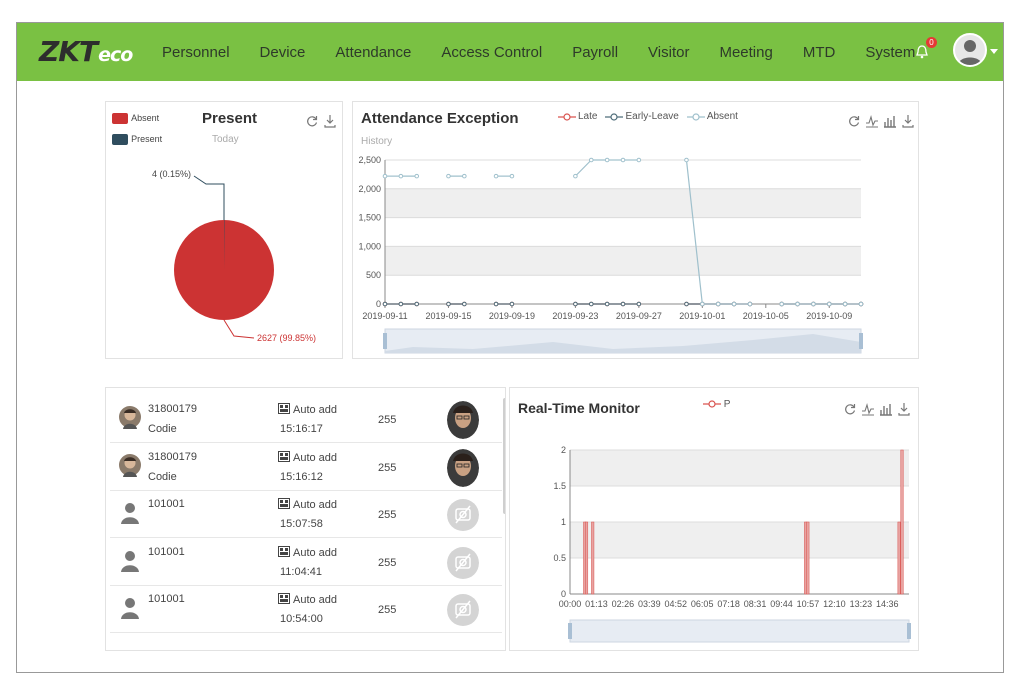 This screenshot has height=683, width=1024. Describe the element at coordinates (306, 609) in the screenshot. I see `table-row: 101001 Auto add 10:54:00 255` at that location.